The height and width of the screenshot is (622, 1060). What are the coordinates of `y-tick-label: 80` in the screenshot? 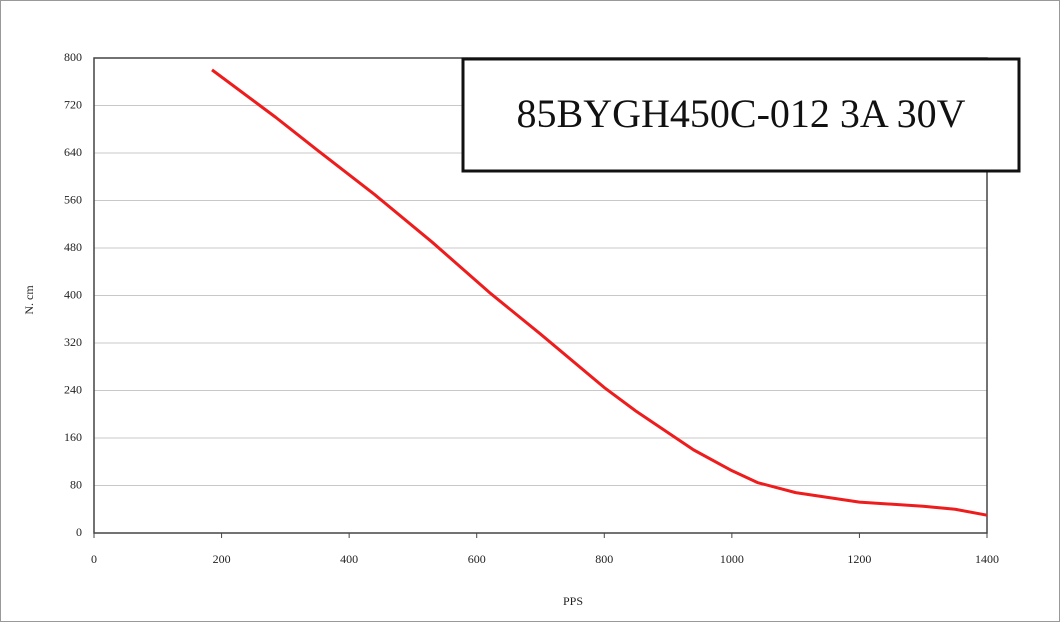 It's located at (76, 484).